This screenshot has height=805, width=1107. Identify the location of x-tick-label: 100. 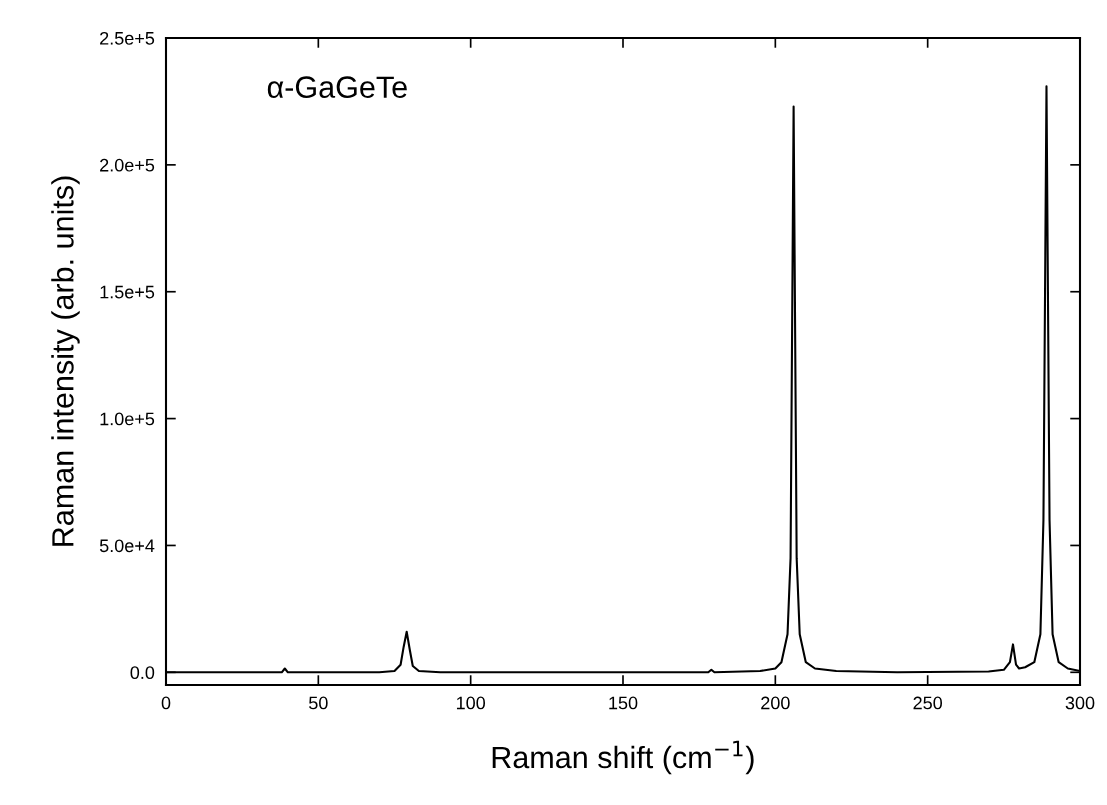
(471, 703).